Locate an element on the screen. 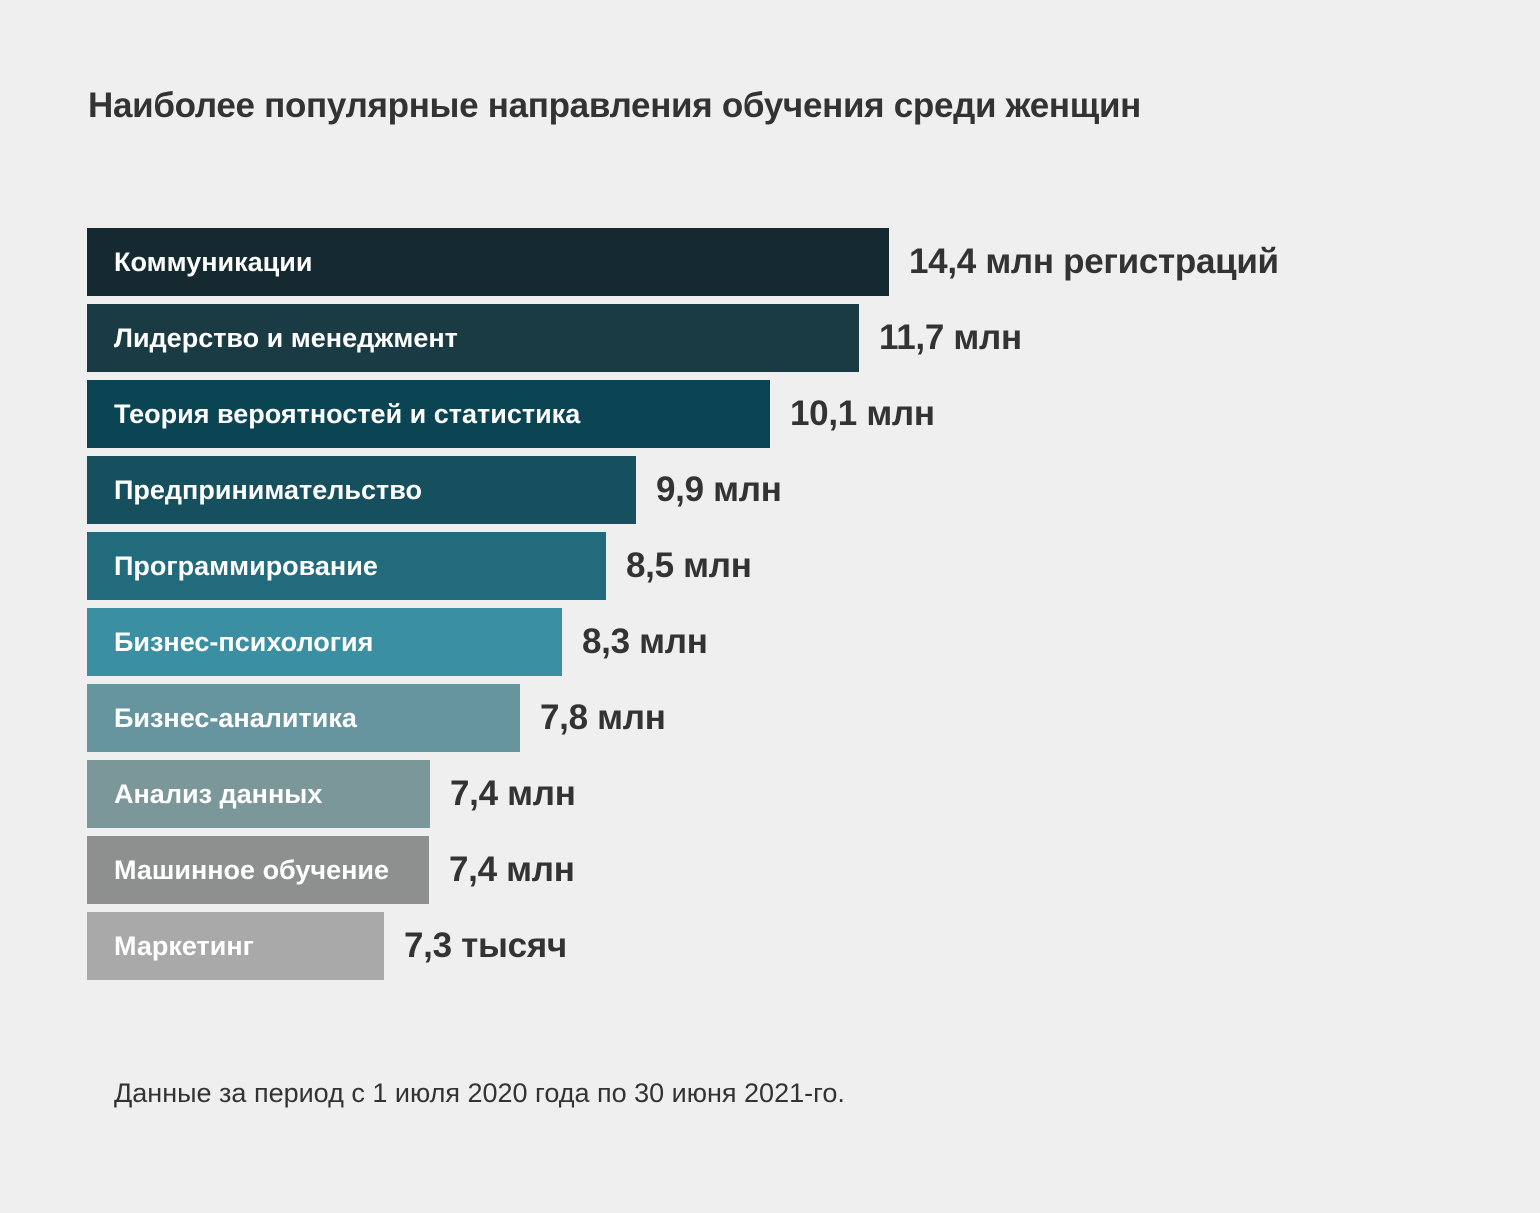  bar-row: Лидерство и менеджмент 11,7 млн is located at coordinates (787, 338).